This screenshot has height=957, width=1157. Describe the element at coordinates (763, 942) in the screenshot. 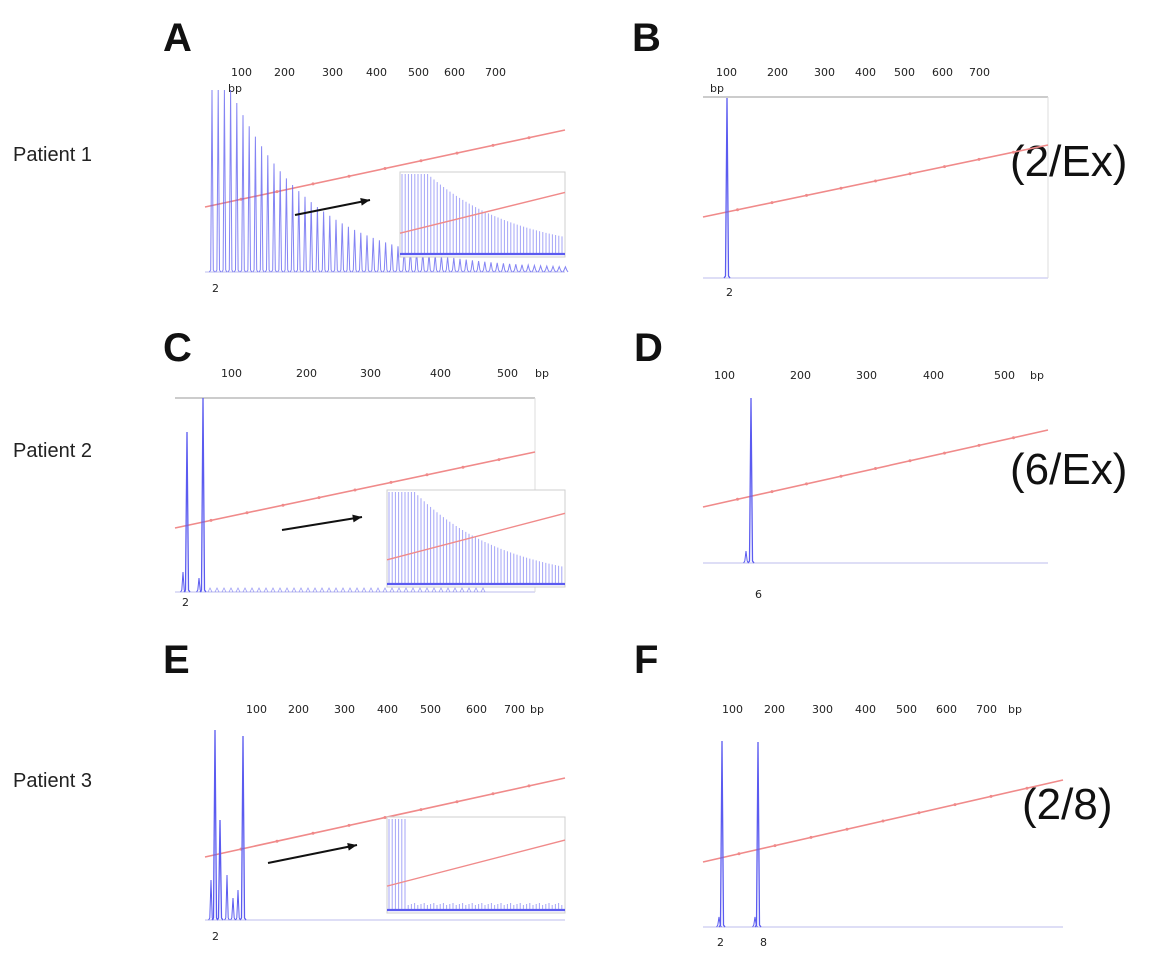

I see `peak-label: 8` at that location.